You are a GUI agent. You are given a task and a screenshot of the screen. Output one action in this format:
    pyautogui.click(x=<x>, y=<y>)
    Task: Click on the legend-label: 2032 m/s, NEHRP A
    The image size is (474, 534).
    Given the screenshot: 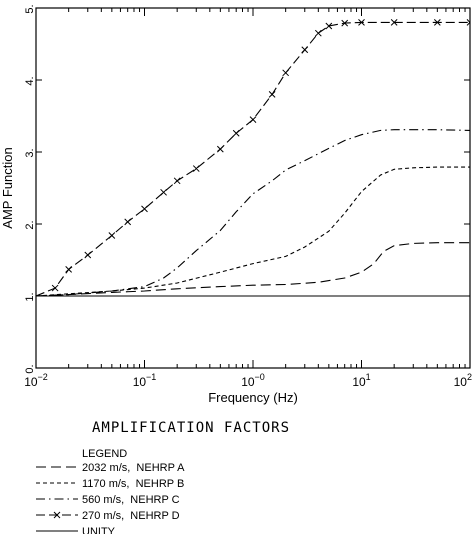 What is the action you would take?
    pyautogui.click(x=133, y=468)
    